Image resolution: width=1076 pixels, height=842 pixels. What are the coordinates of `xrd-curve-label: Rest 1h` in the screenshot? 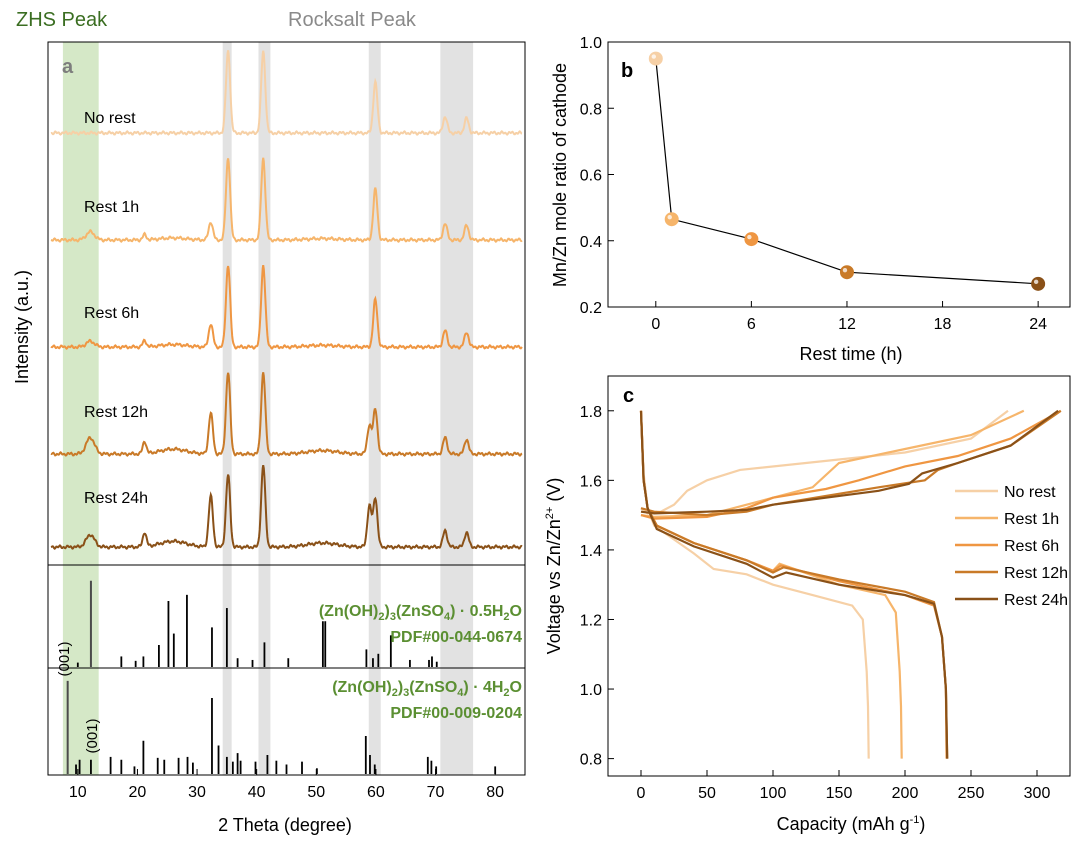 It's located at (111, 207).